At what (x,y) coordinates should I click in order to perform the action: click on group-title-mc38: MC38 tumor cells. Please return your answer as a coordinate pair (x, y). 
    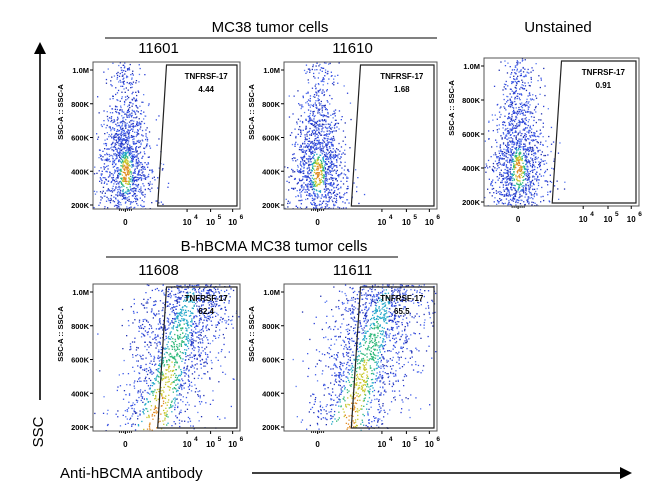
    Looking at the image, I should click on (270, 27).